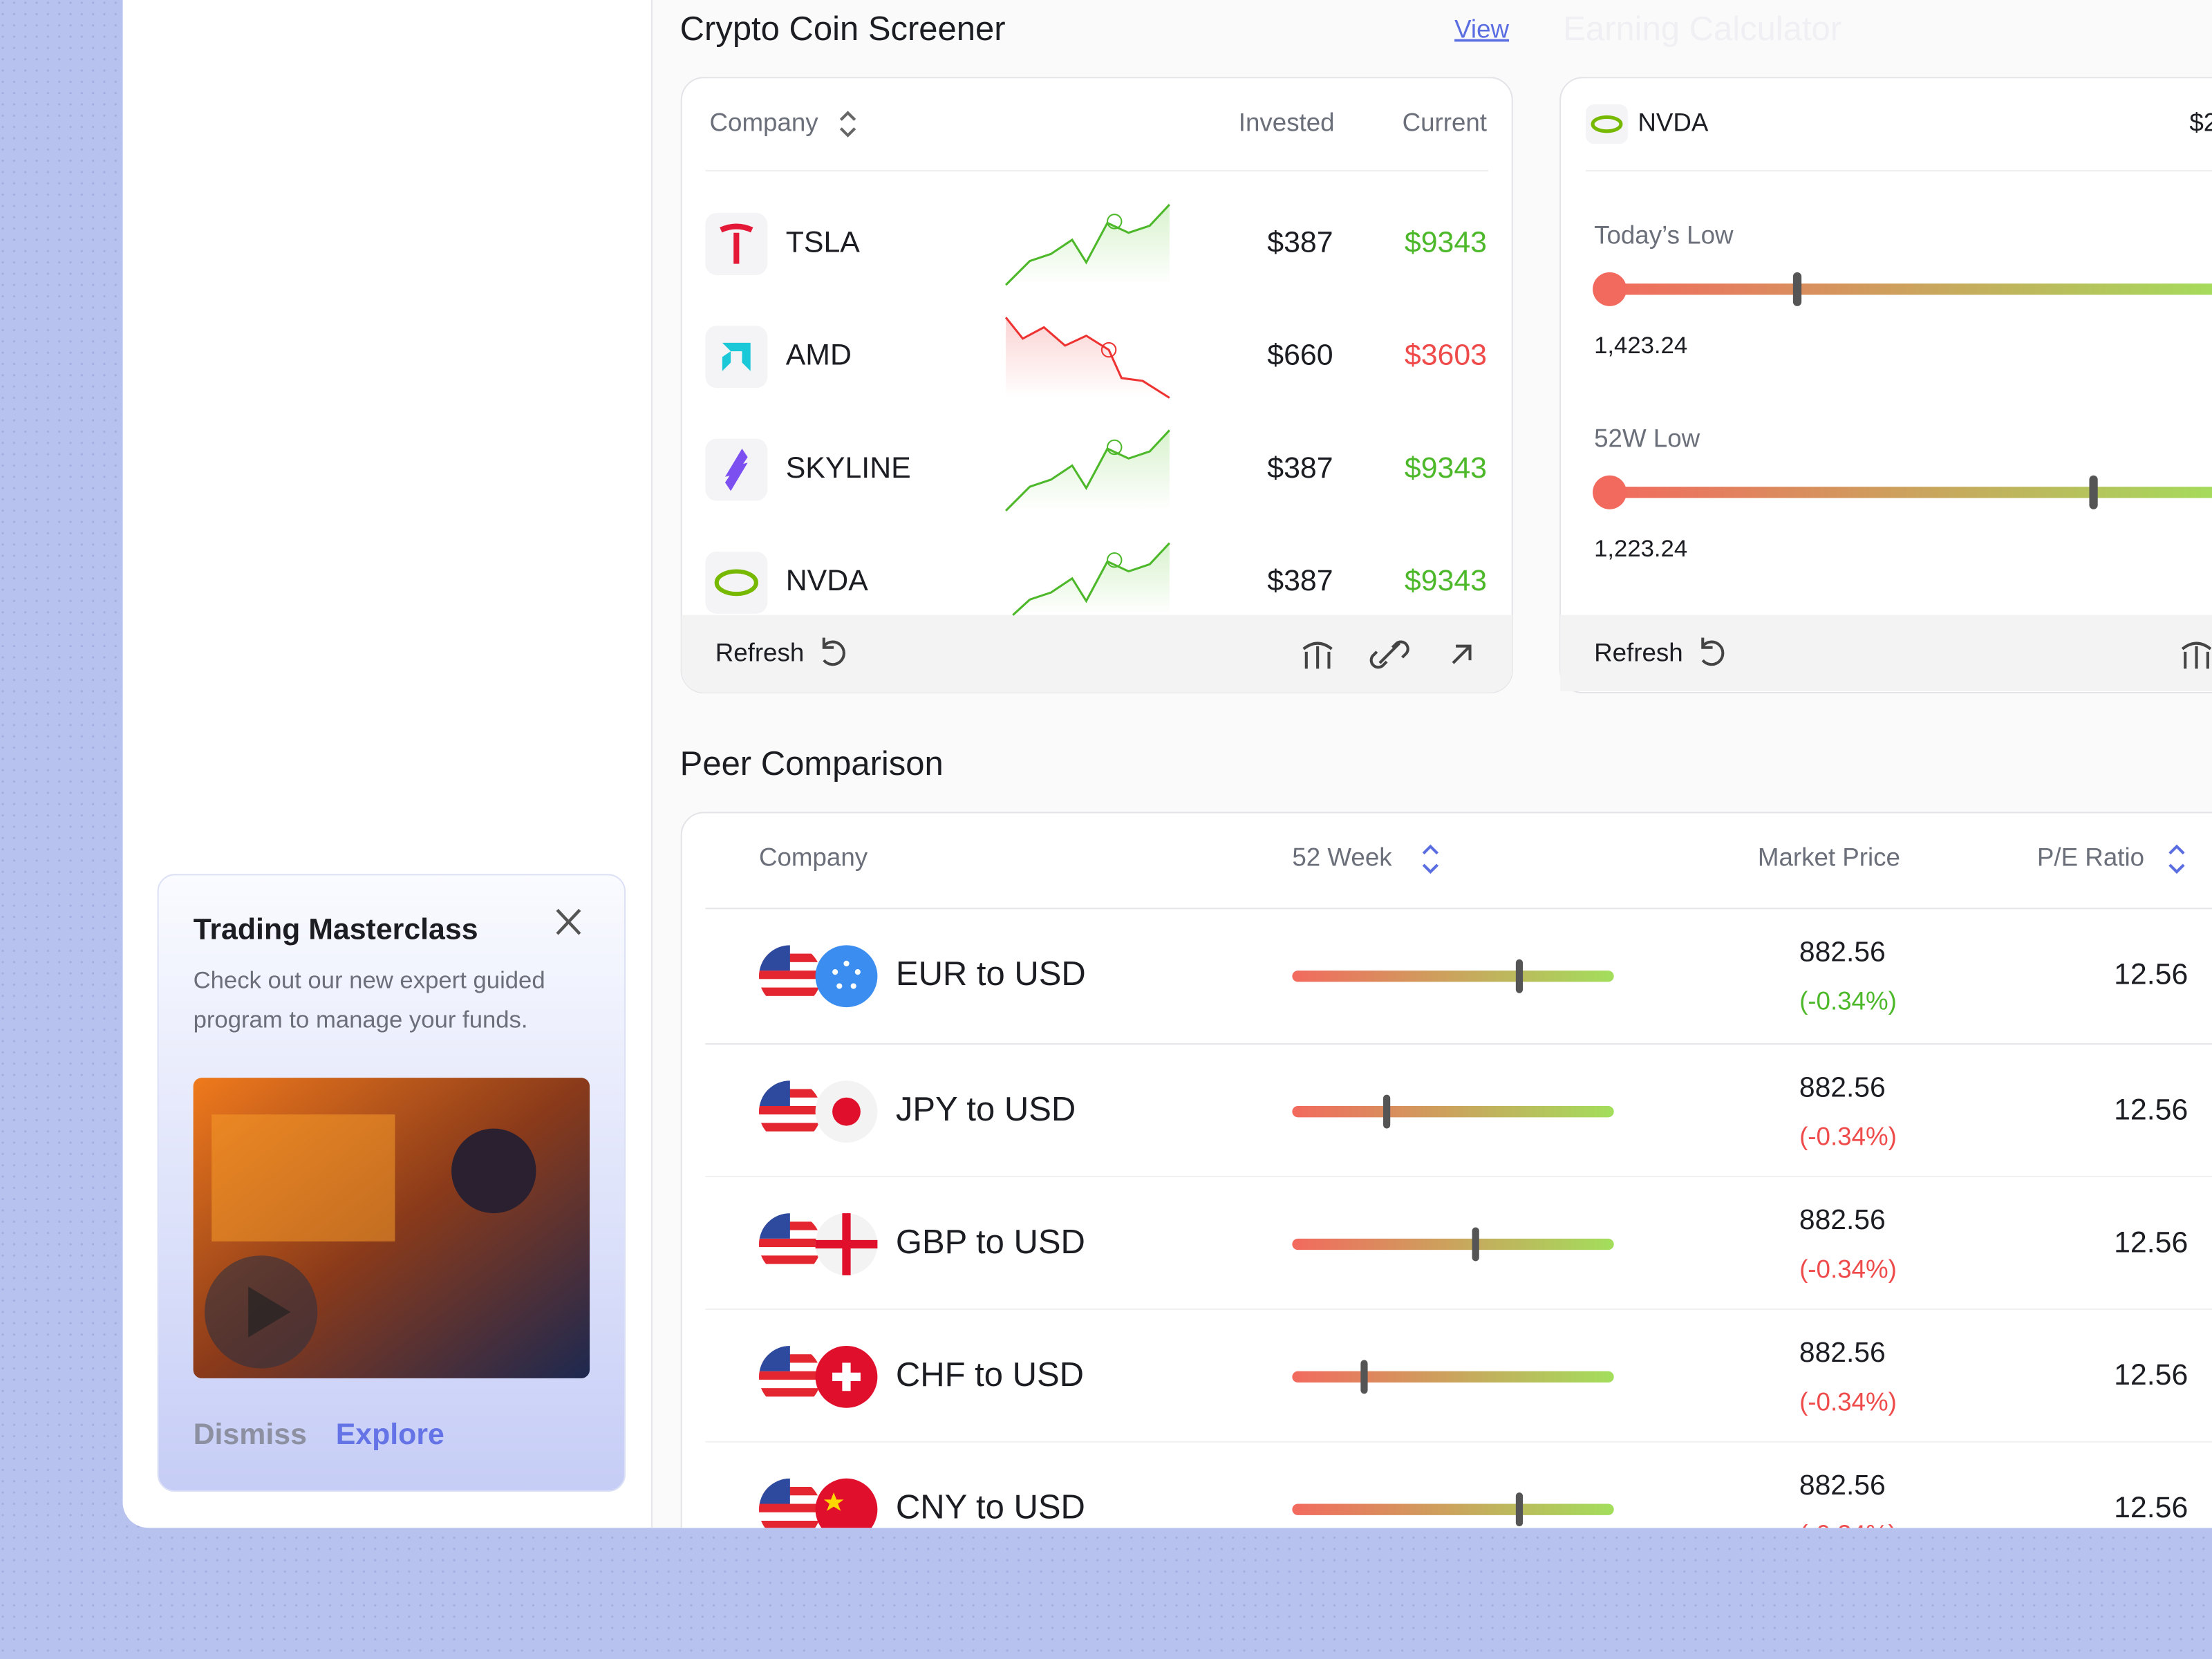 This screenshot has height=1659, width=2212. I want to click on view-link: View, so click(1481, 29).